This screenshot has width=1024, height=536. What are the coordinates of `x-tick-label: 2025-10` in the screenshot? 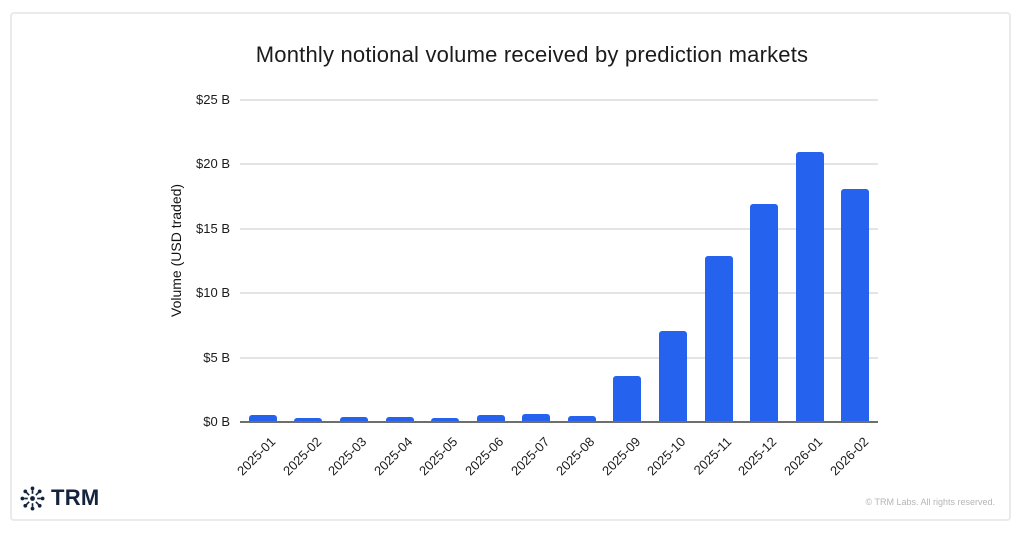 It's located at (666, 456).